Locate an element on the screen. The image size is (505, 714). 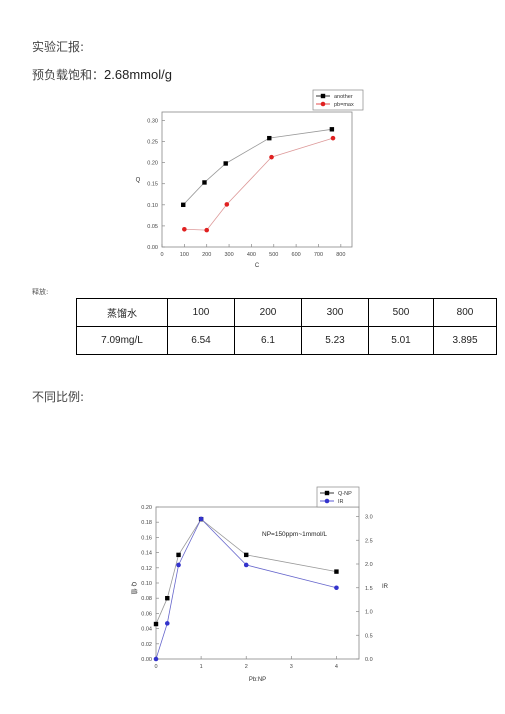
series-line-Q-NP is located at coordinates (246, 571).